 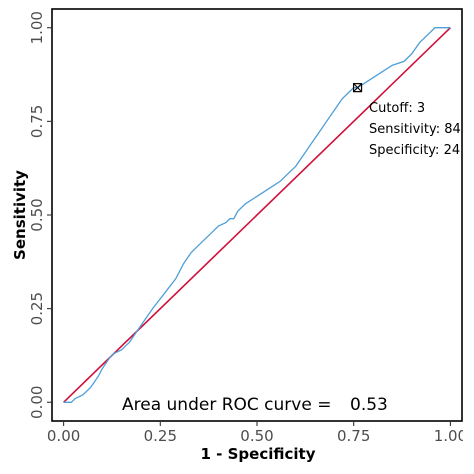 I want to click on auc-value: 0.53, so click(x=369, y=405).